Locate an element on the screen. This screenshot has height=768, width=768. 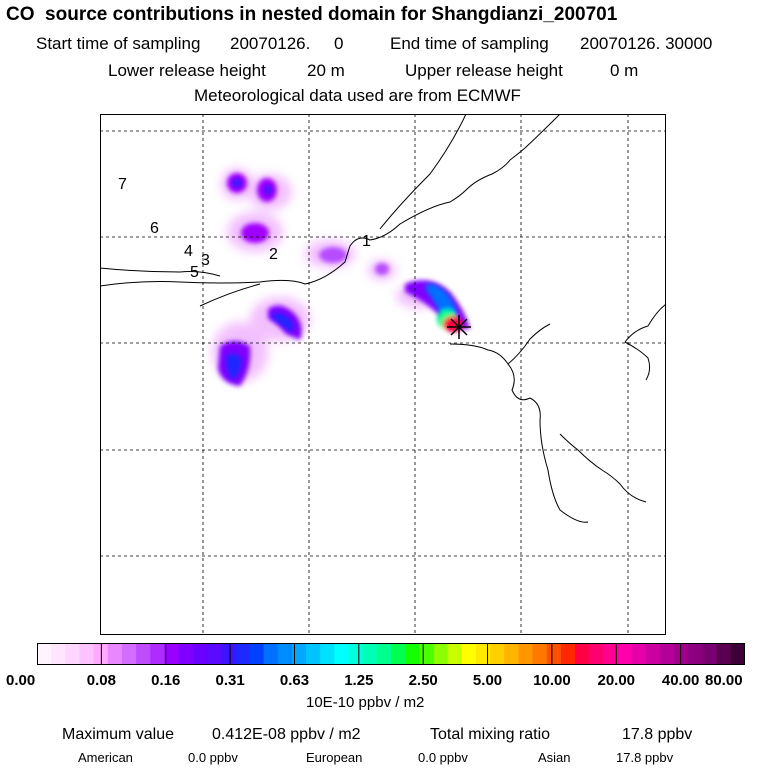
end-time-value: 20070126. 30000 is located at coordinates (646, 43).